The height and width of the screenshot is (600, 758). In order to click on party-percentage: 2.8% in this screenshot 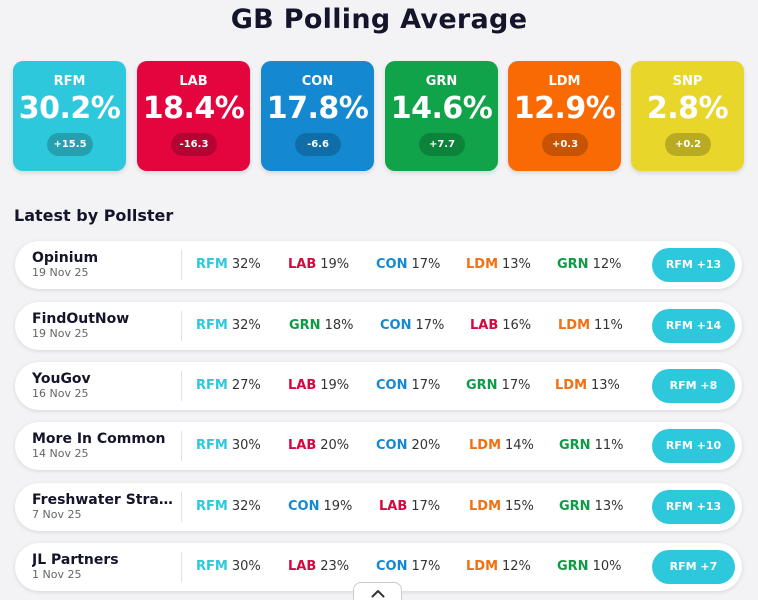, I will do `click(687, 108)`.